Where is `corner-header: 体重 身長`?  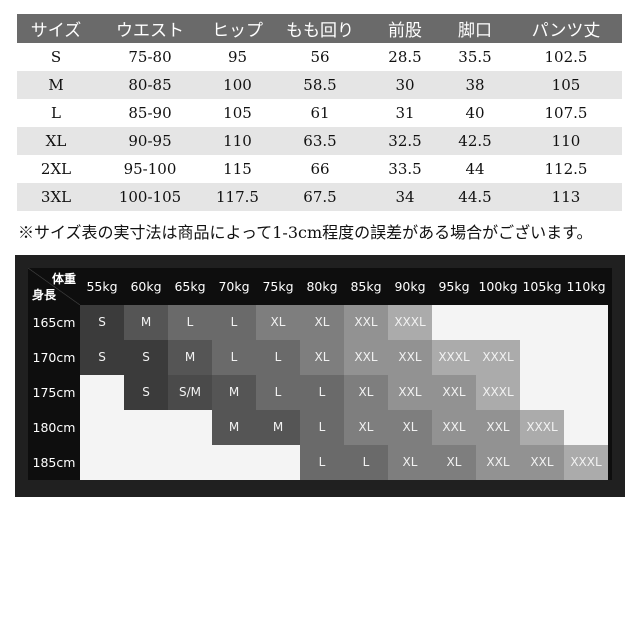 corner-header: 体重 身長 is located at coordinates (54, 286).